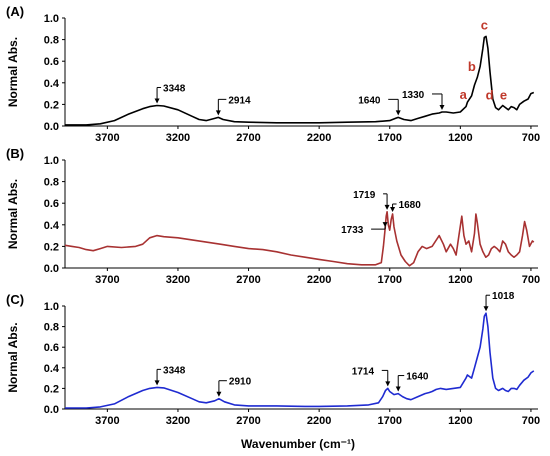  I want to click on x-axis-title: Wavenumber (cm⁻¹), so click(298, 444).